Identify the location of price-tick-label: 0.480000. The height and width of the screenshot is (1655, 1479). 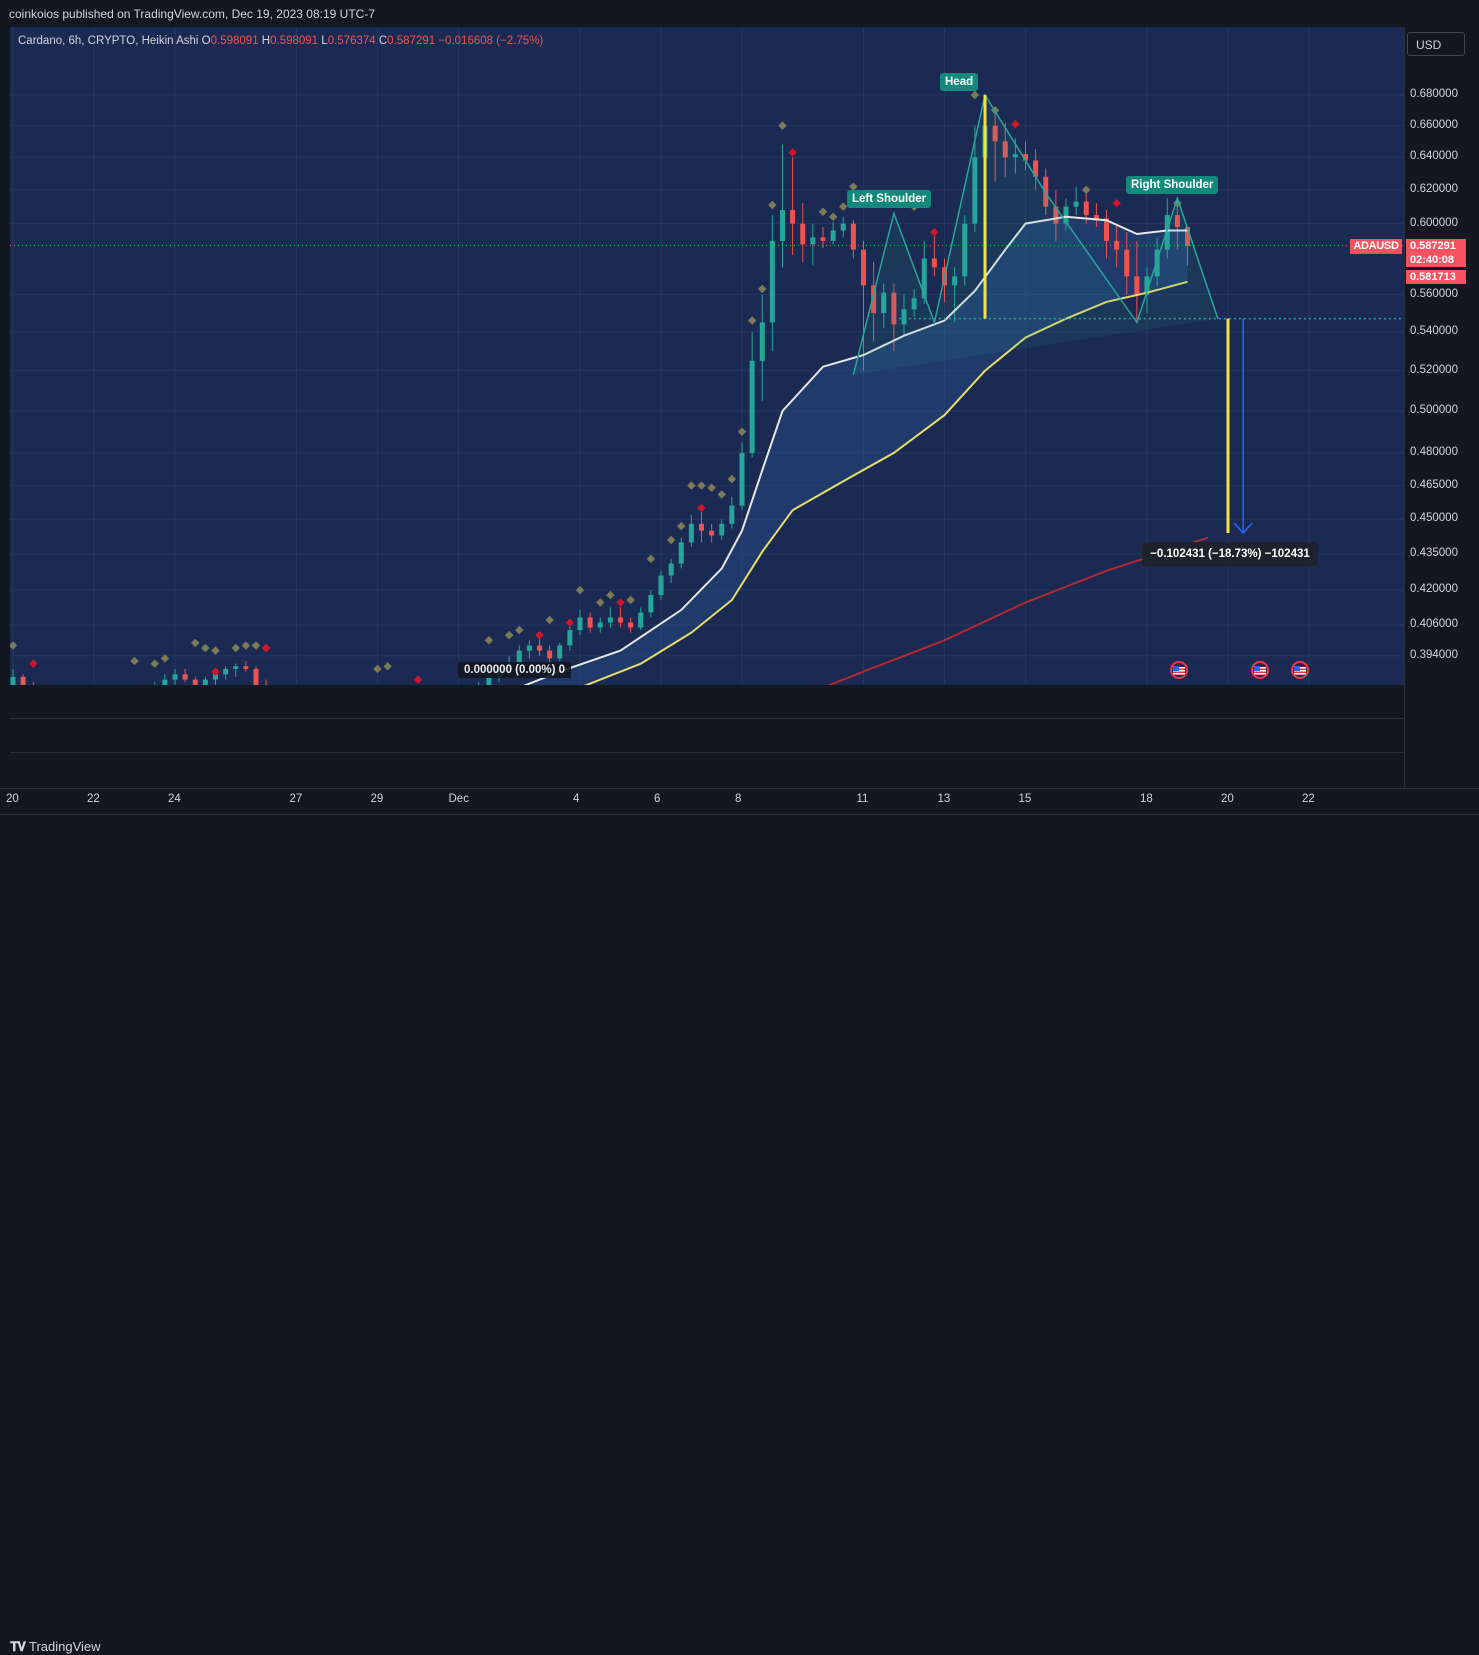
(1434, 452).